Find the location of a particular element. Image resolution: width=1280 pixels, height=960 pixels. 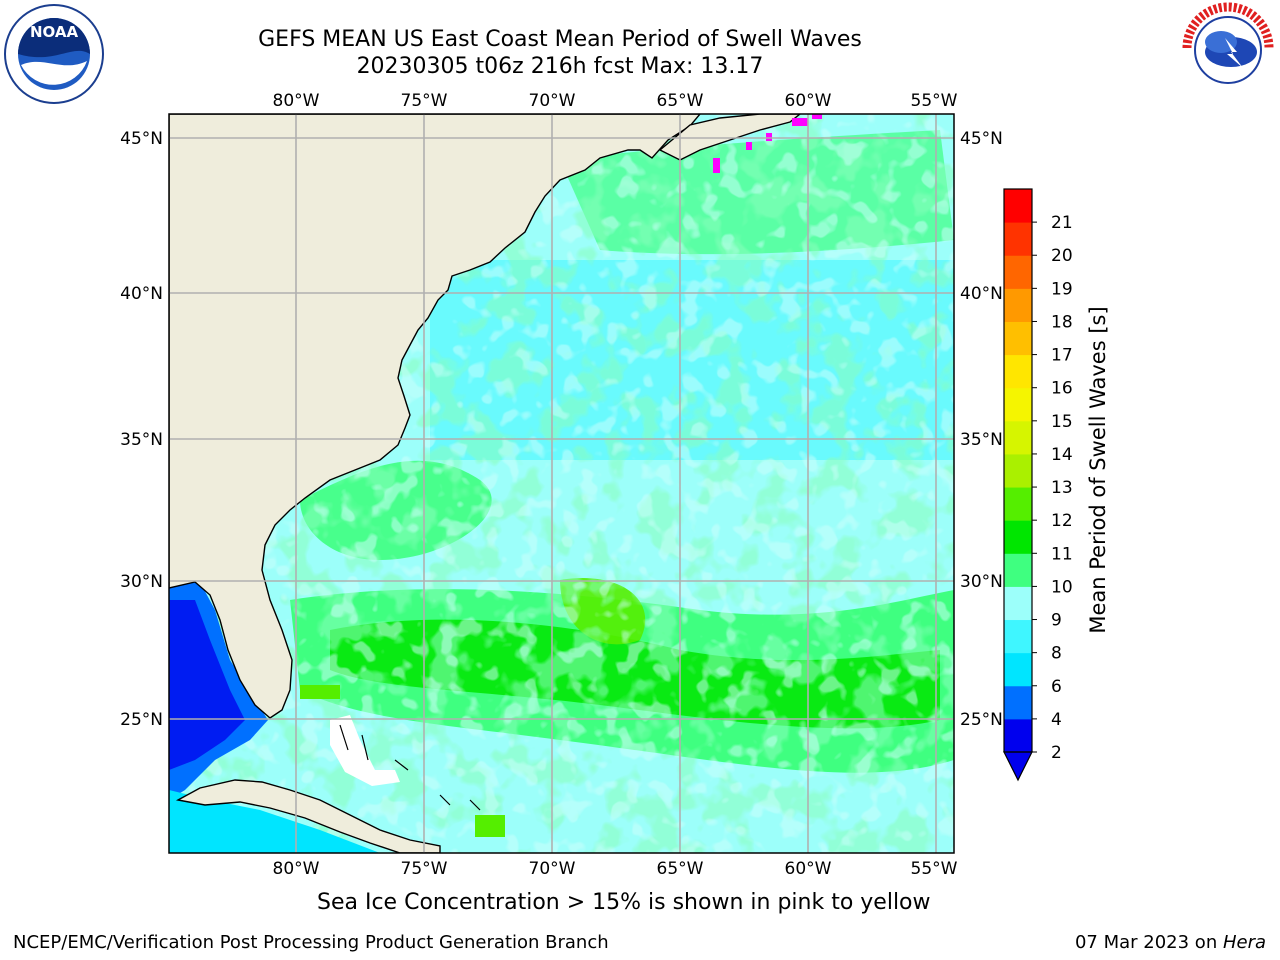

colorbar-tick-label: 9 is located at coordinates (1056, 621).